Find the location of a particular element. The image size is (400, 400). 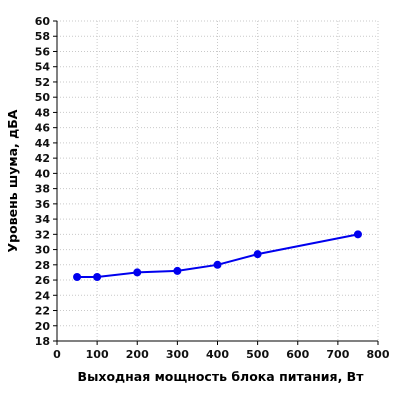

y-tick-label: 46 is located at coordinates (43, 128).